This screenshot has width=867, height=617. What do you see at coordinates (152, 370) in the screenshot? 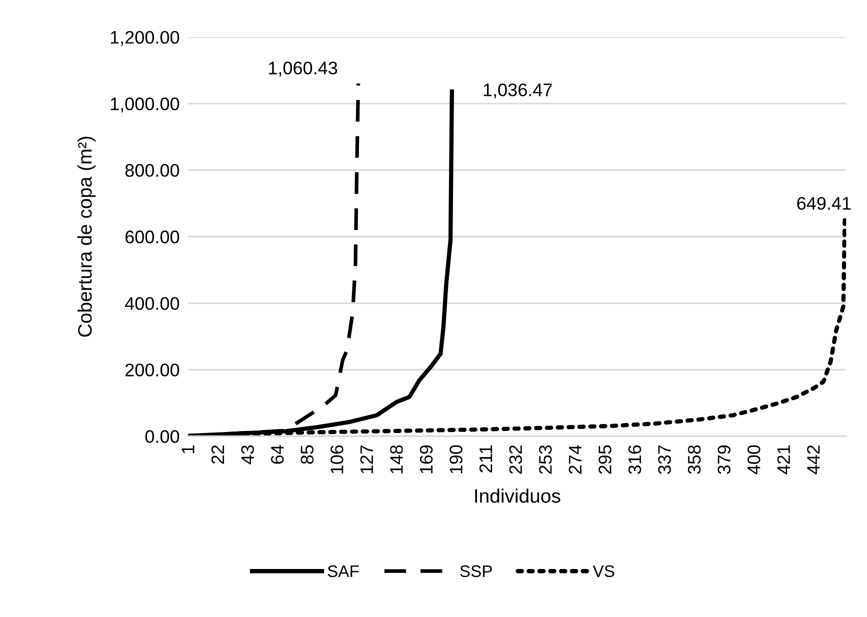
I see `y-tick-label: 200.00` at bounding box center [152, 370].